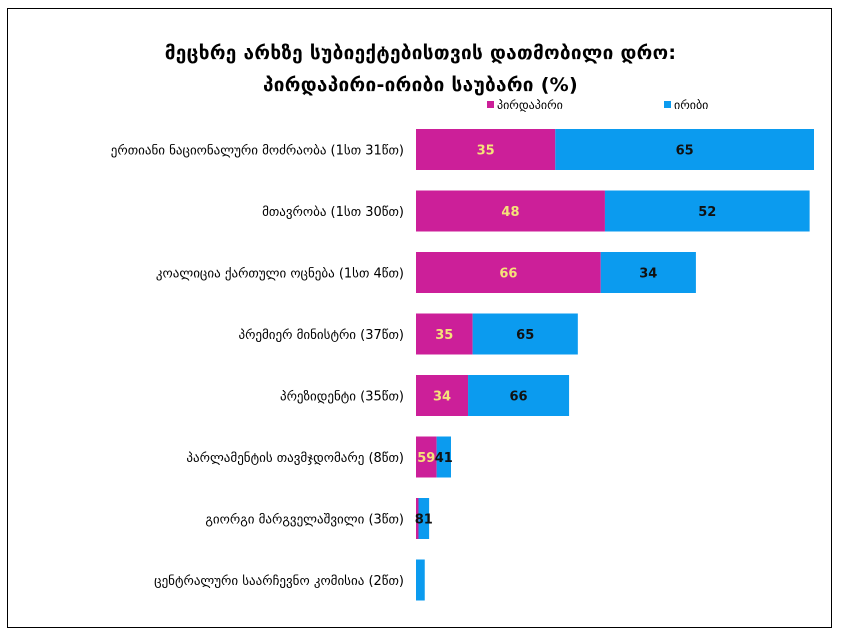 The width and height of the screenshot is (841, 632). What do you see at coordinates (530, 105) in the screenshot?
I see `legend-label-direct: პირდაპირი` at bounding box center [530, 105].